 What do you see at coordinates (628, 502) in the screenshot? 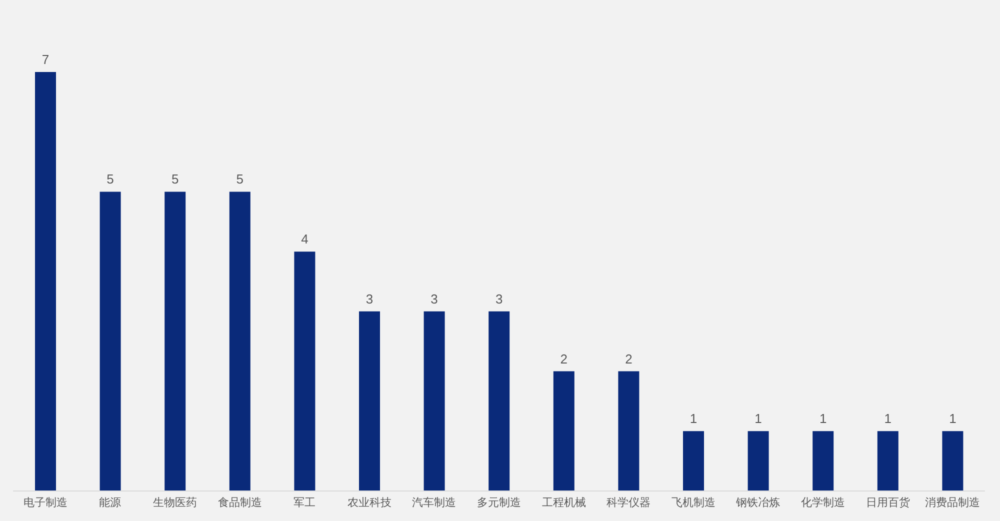
I see `x-tick-label: 科学仪器` at bounding box center [628, 502].